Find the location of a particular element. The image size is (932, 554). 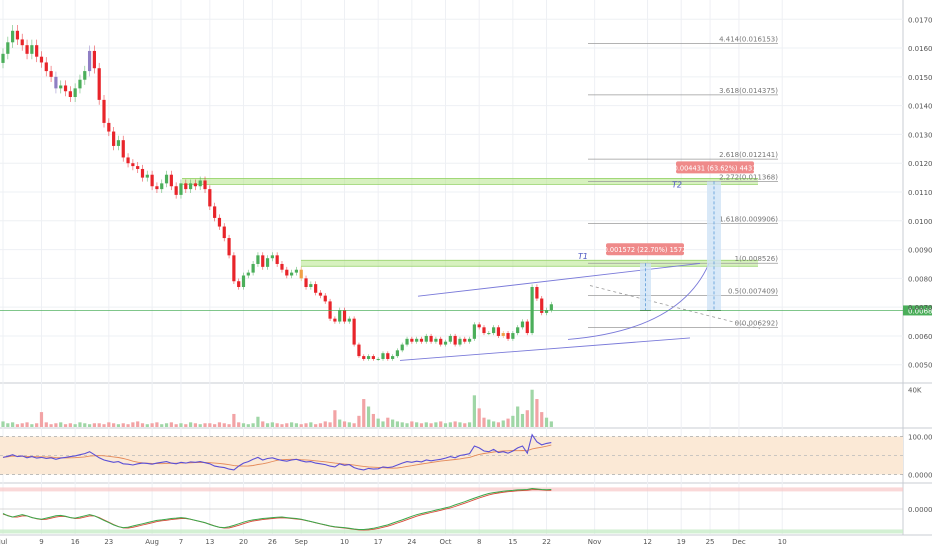

time-tick-label: 22 is located at coordinates (546, 542).